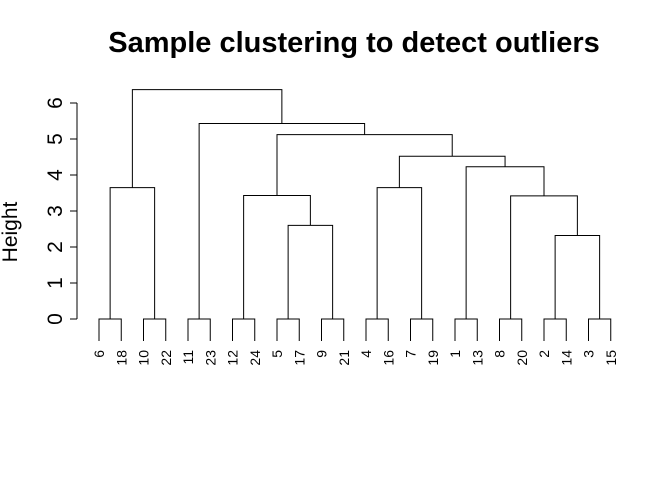  What do you see at coordinates (233, 358) in the screenshot?
I see `leaf-label: 12` at bounding box center [233, 358].